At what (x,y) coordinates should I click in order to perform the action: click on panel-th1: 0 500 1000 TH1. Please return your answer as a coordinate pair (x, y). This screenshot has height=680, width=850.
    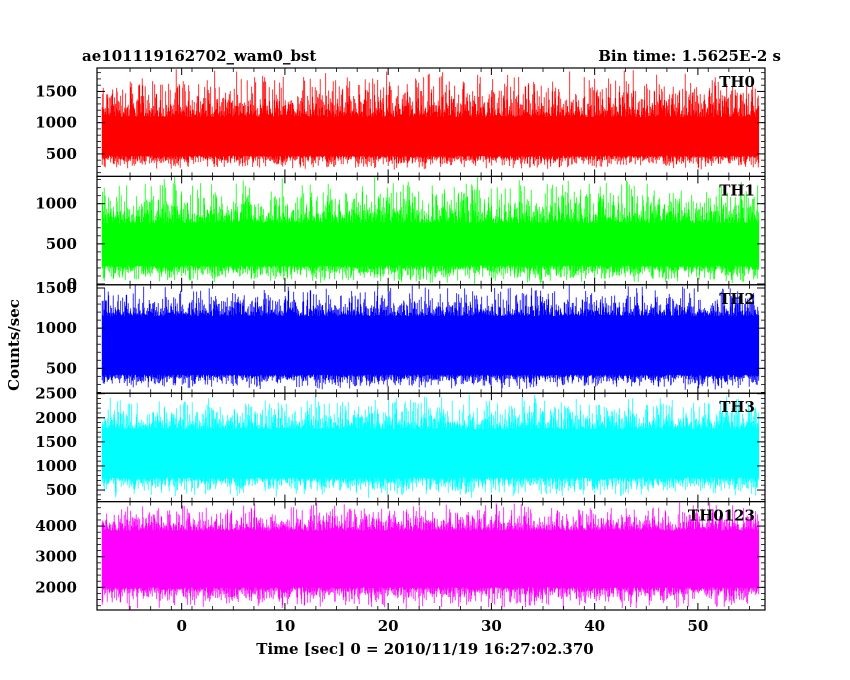
    Looking at the image, I should click on (400, 234).